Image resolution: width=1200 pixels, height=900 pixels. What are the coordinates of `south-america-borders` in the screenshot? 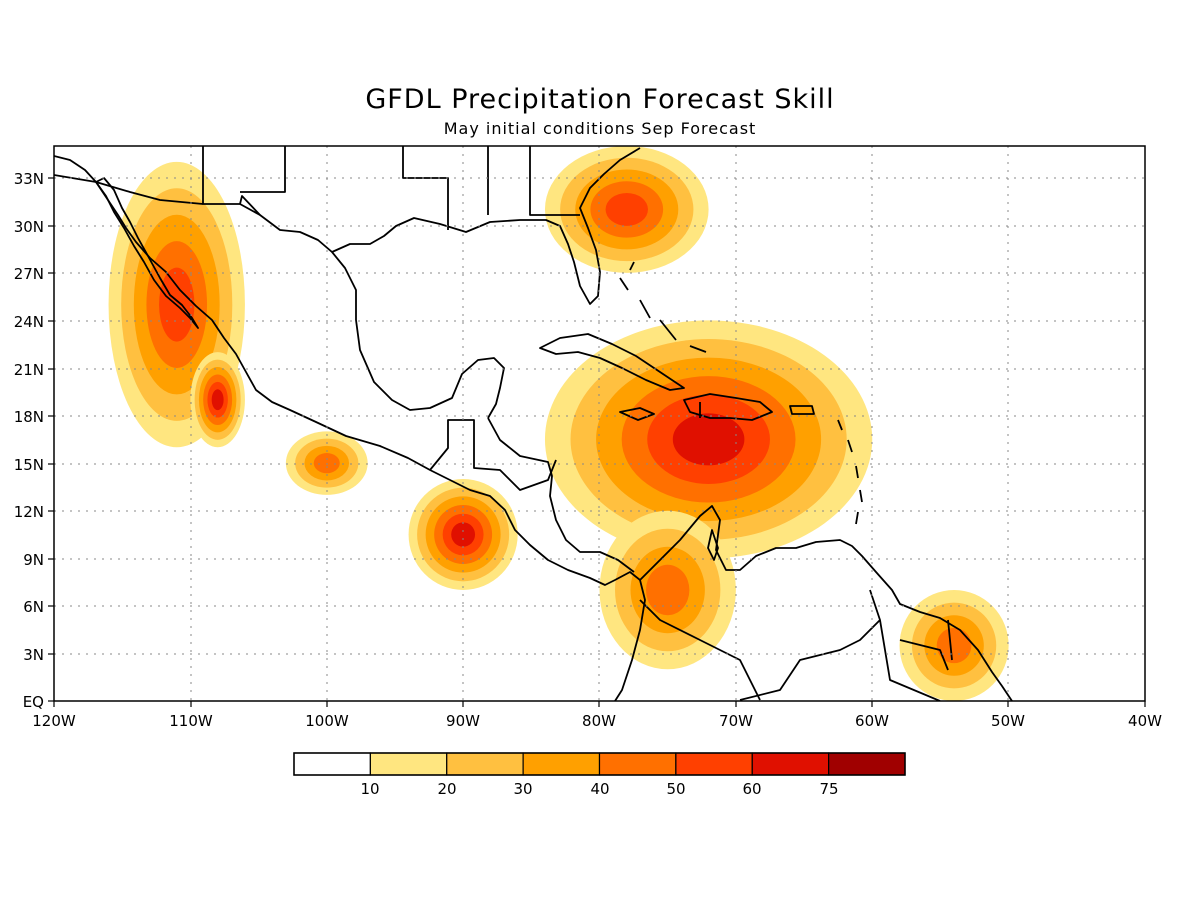 It's located at (796, 645).